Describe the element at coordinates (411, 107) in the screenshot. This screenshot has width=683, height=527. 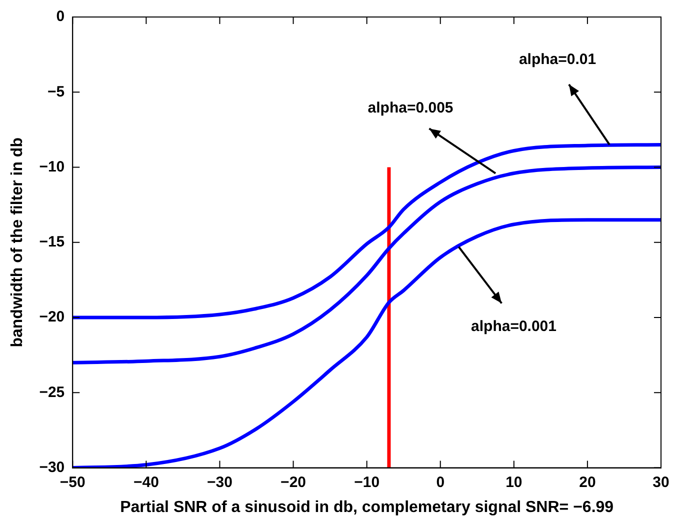
I see `annotation: alpha=0.005` at that location.